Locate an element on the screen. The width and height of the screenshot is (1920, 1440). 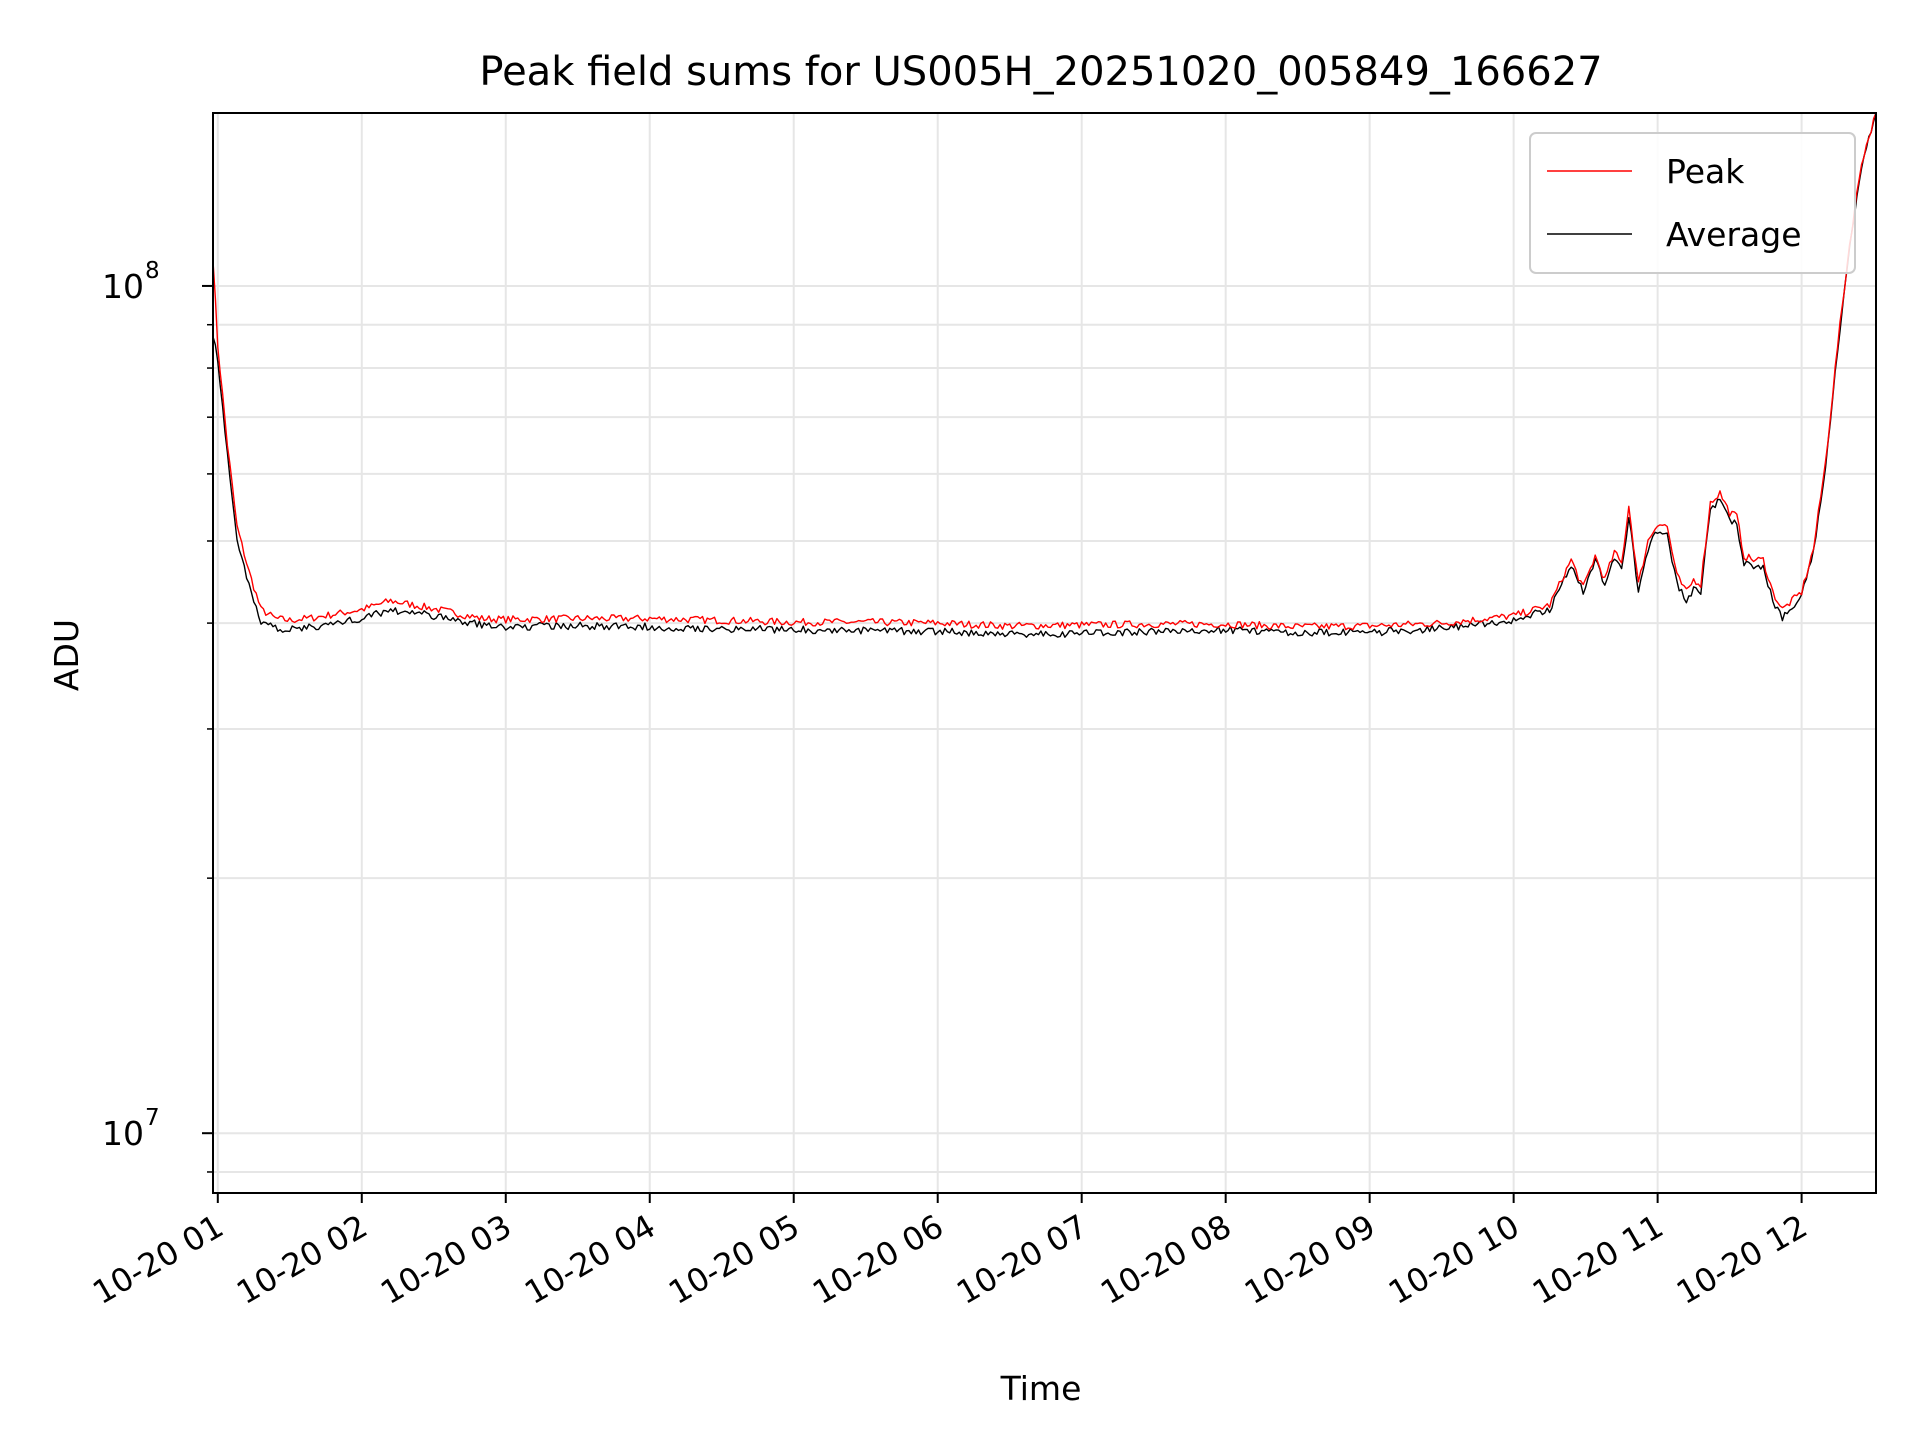
y-tick-exponent-1: 8 is located at coordinates (152, 271).